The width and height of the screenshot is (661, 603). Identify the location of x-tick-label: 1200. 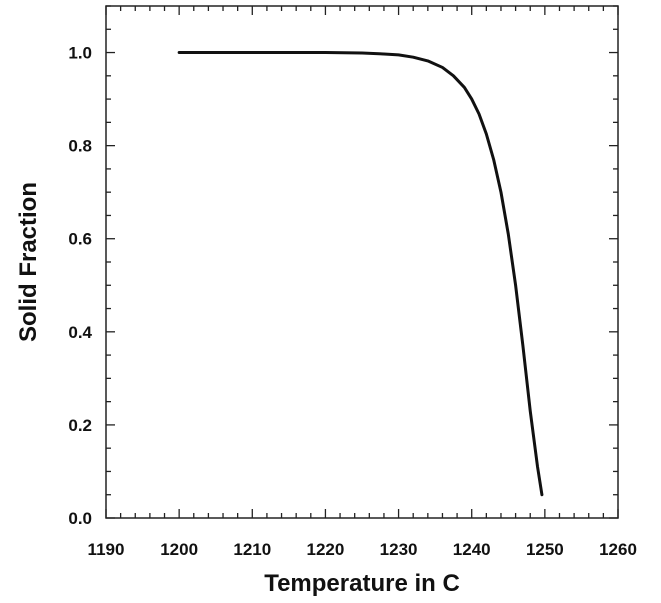
(179, 549).